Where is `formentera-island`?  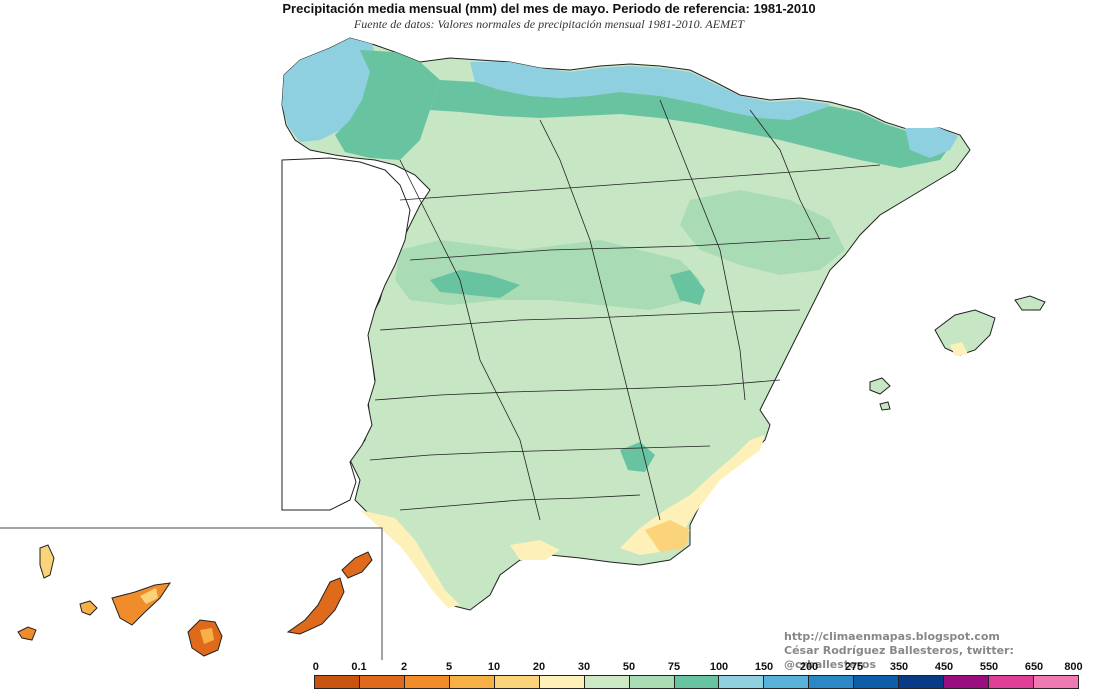
formentera-island is located at coordinates (885, 406).